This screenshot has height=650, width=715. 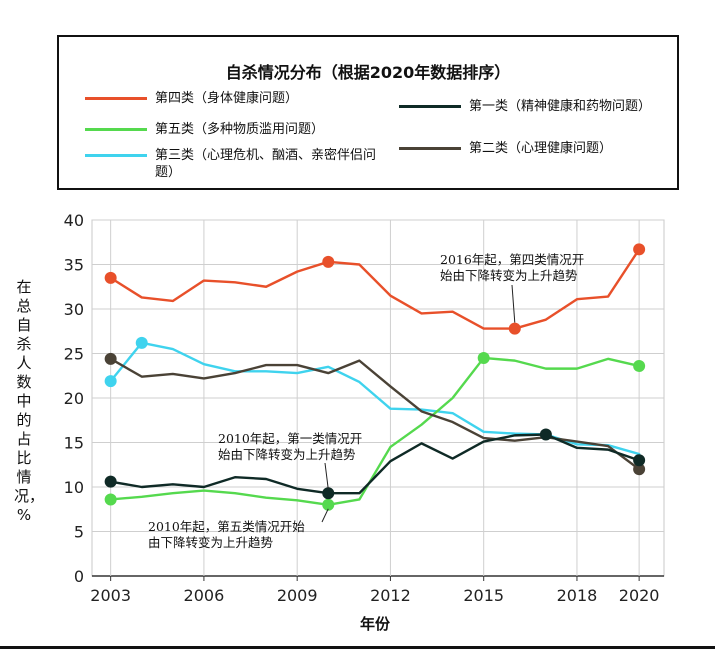 I want to click on x-tick-label: 2009, so click(x=297, y=595).